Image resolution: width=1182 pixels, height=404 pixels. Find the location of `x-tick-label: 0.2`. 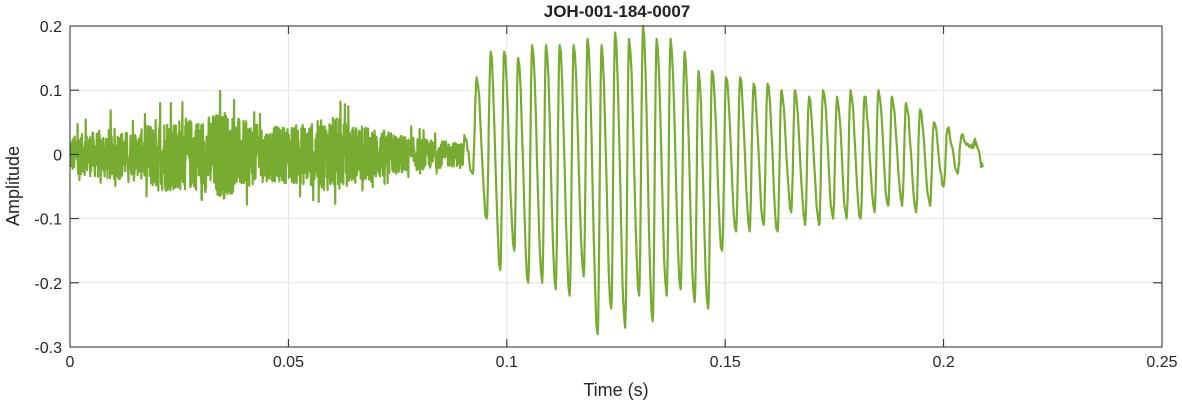

x-tick-label: 0.2 is located at coordinates (943, 362).